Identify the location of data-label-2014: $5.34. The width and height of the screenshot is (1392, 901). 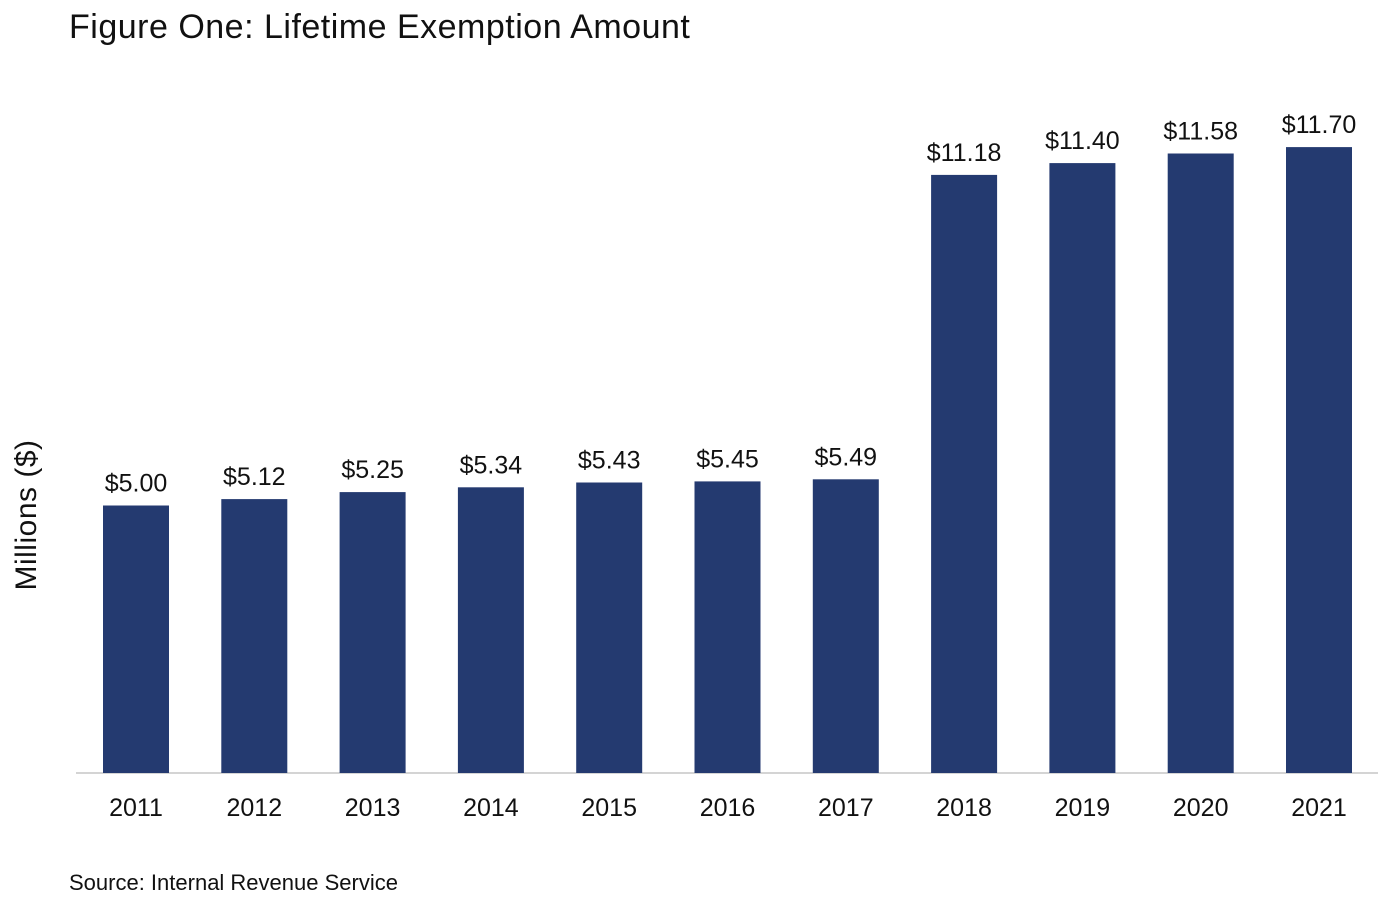
(491, 465).